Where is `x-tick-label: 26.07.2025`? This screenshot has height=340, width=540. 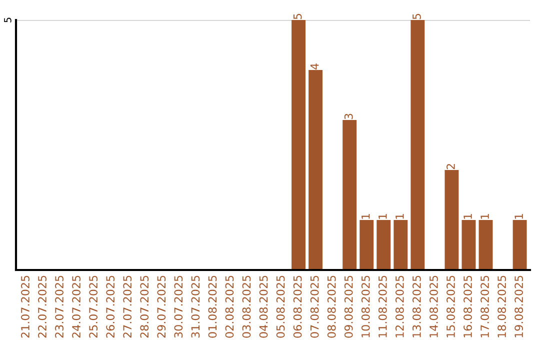 x-tick-label: 26.07.2025 is located at coordinates (110, 307).